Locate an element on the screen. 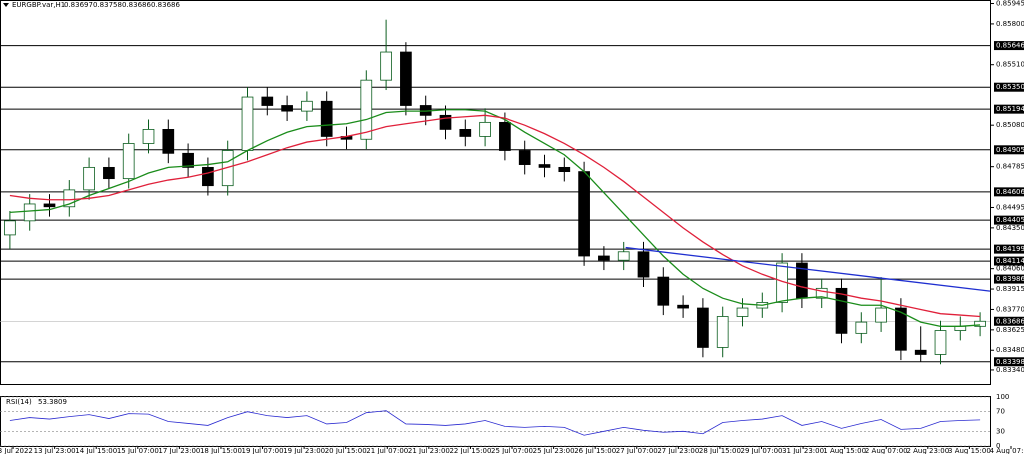 The height and width of the screenshot is (454, 1024). y-tick-label: 0.83340 is located at coordinates (1010, 370).